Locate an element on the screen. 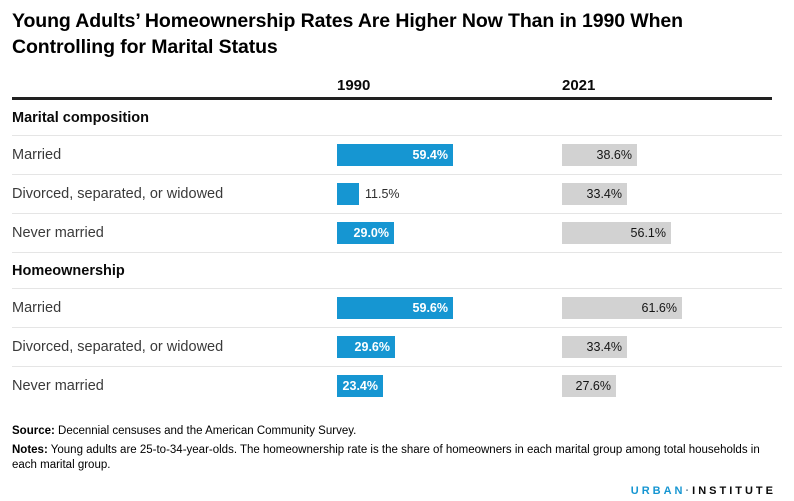 This screenshot has width=794, height=501. column-header-1990: 1990 is located at coordinates (354, 85).